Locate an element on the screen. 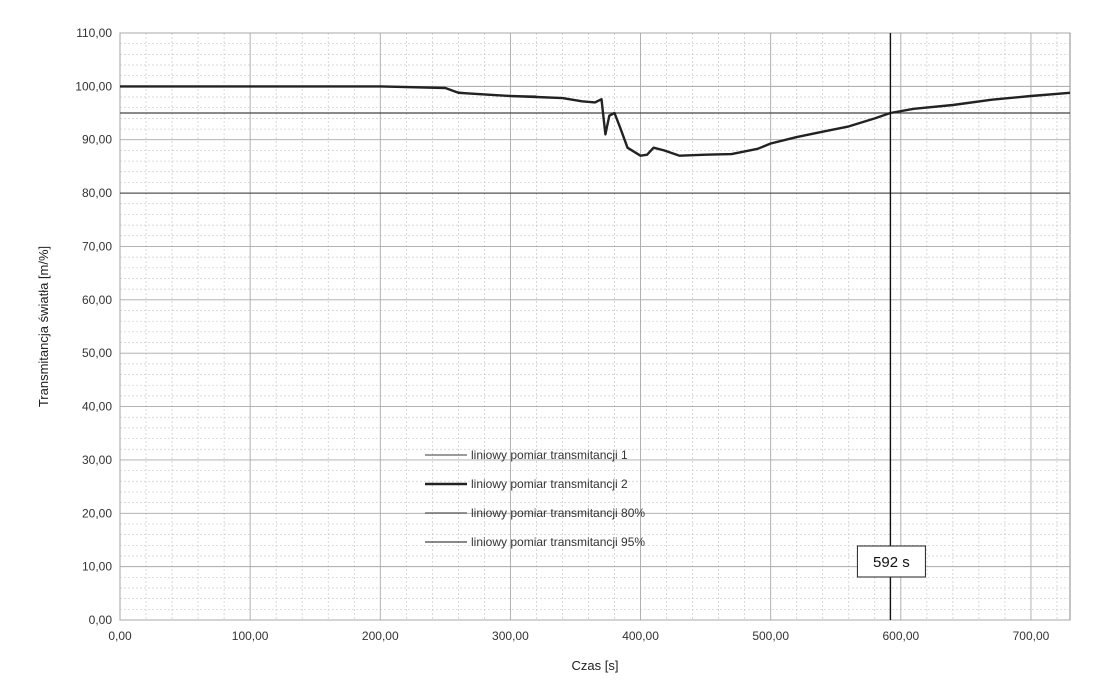 The image size is (1099, 691). x-tick-label: 500,00 is located at coordinates (770, 636).